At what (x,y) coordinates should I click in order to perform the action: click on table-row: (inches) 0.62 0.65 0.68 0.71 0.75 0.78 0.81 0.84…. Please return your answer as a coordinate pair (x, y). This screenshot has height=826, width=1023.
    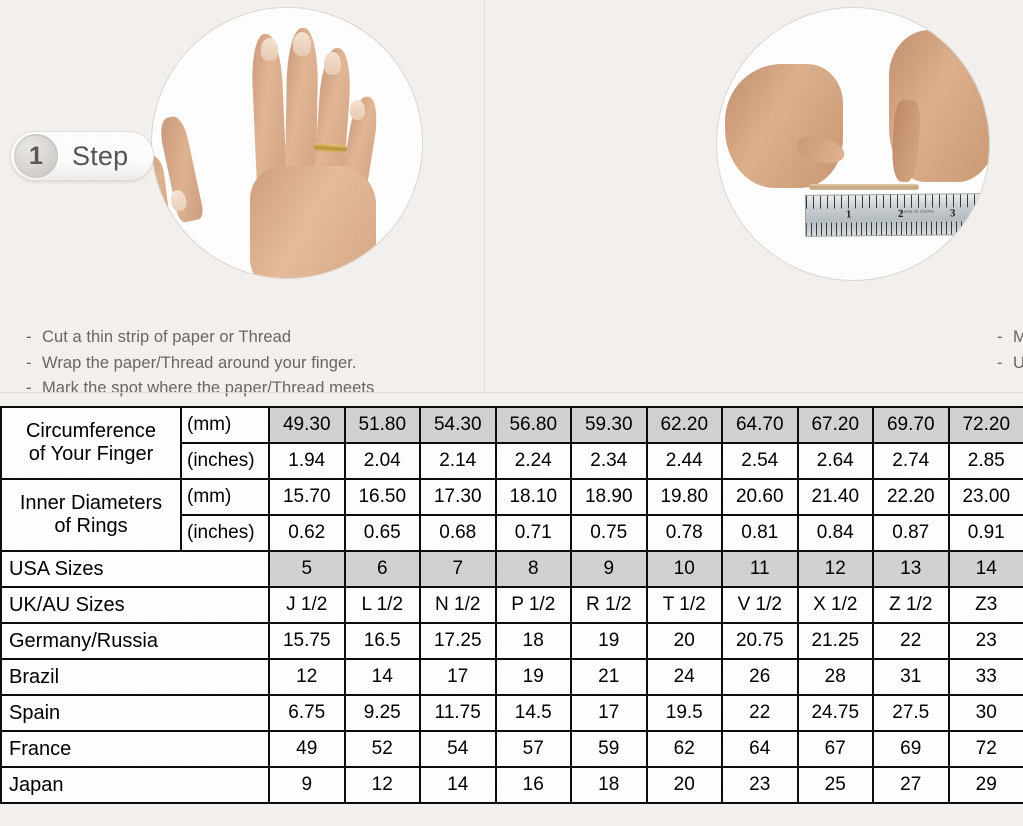
    Looking at the image, I should click on (512, 533).